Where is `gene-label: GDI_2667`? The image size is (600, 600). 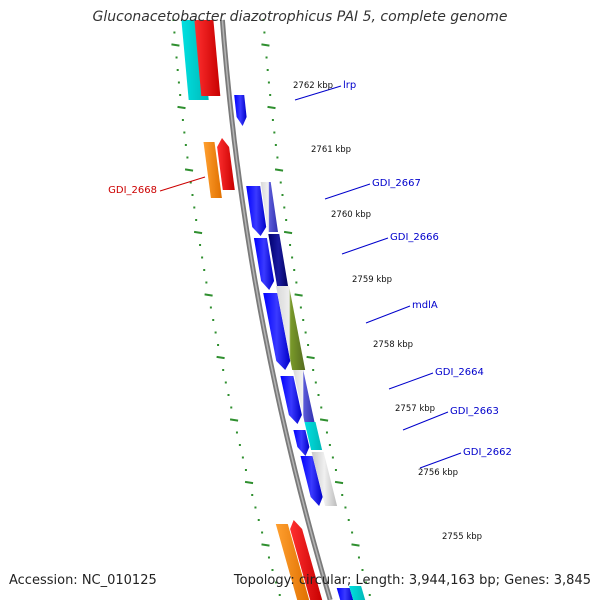 gene-label: GDI_2667 is located at coordinates (396, 183).